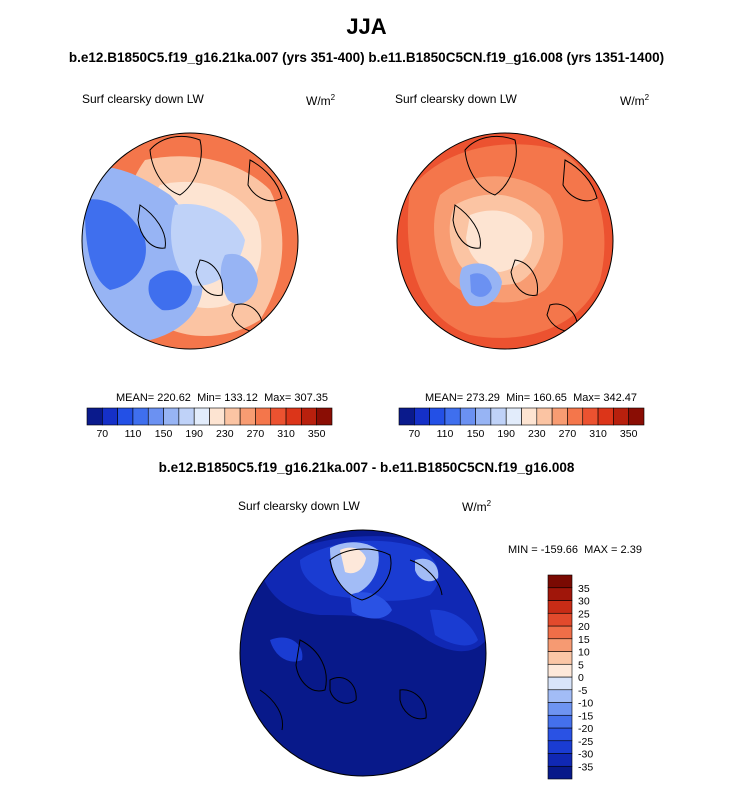 This screenshot has height=788, width=733. Describe the element at coordinates (102, 434) in the screenshot. I see `colorbar1-tick-label: 70` at that location.